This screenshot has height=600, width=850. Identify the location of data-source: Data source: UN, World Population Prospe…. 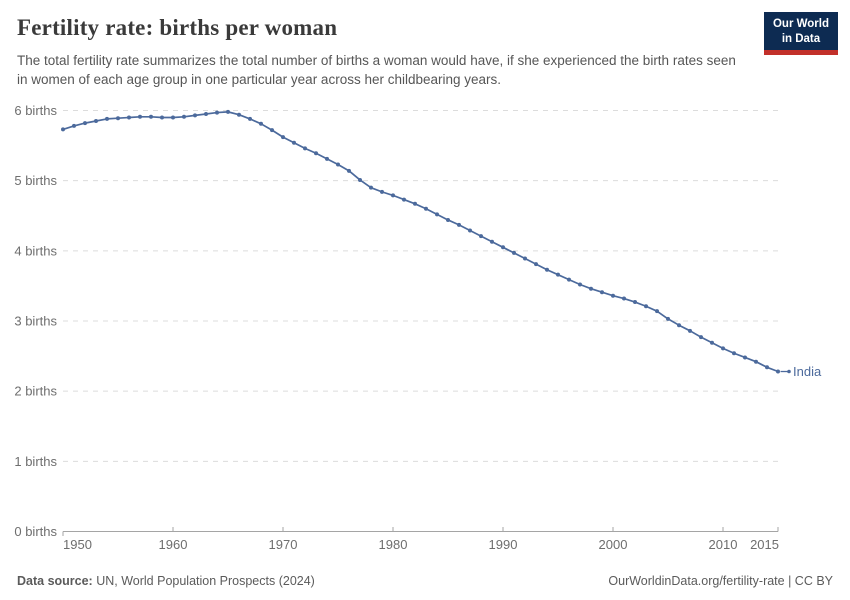
(166, 581).